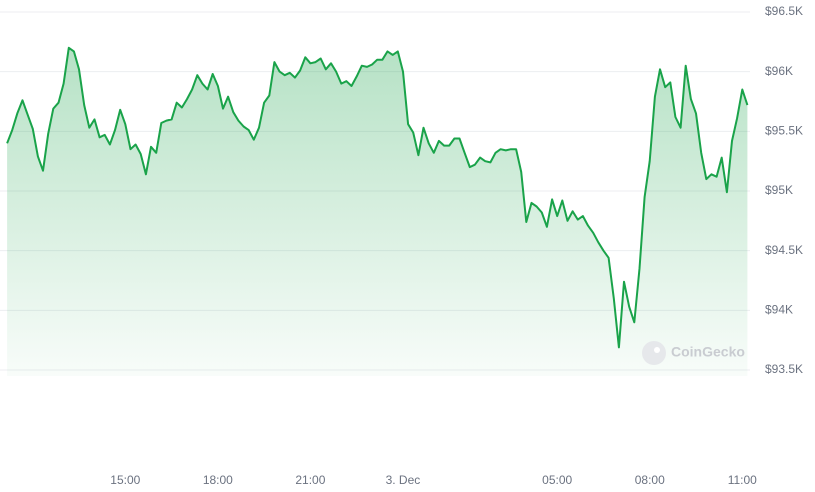 This screenshot has width=815, height=492. I want to click on y-tick-label: $95.5K, so click(784, 130).